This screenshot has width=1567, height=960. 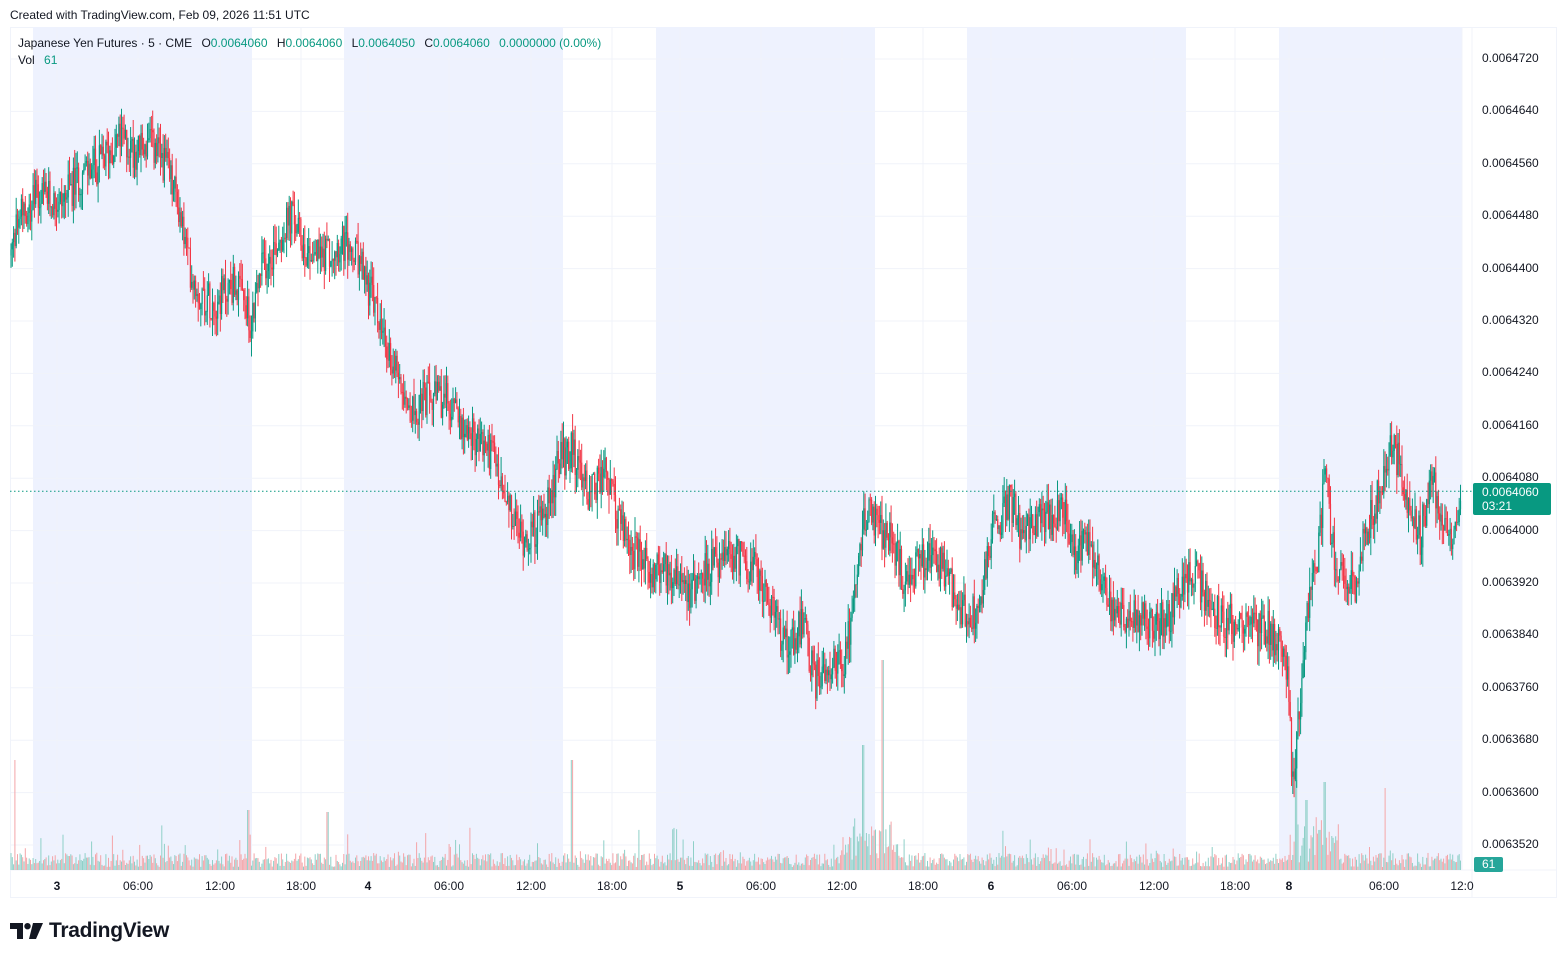 I want to click on legend-vol-label: Vol, so click(x=26, y=60).